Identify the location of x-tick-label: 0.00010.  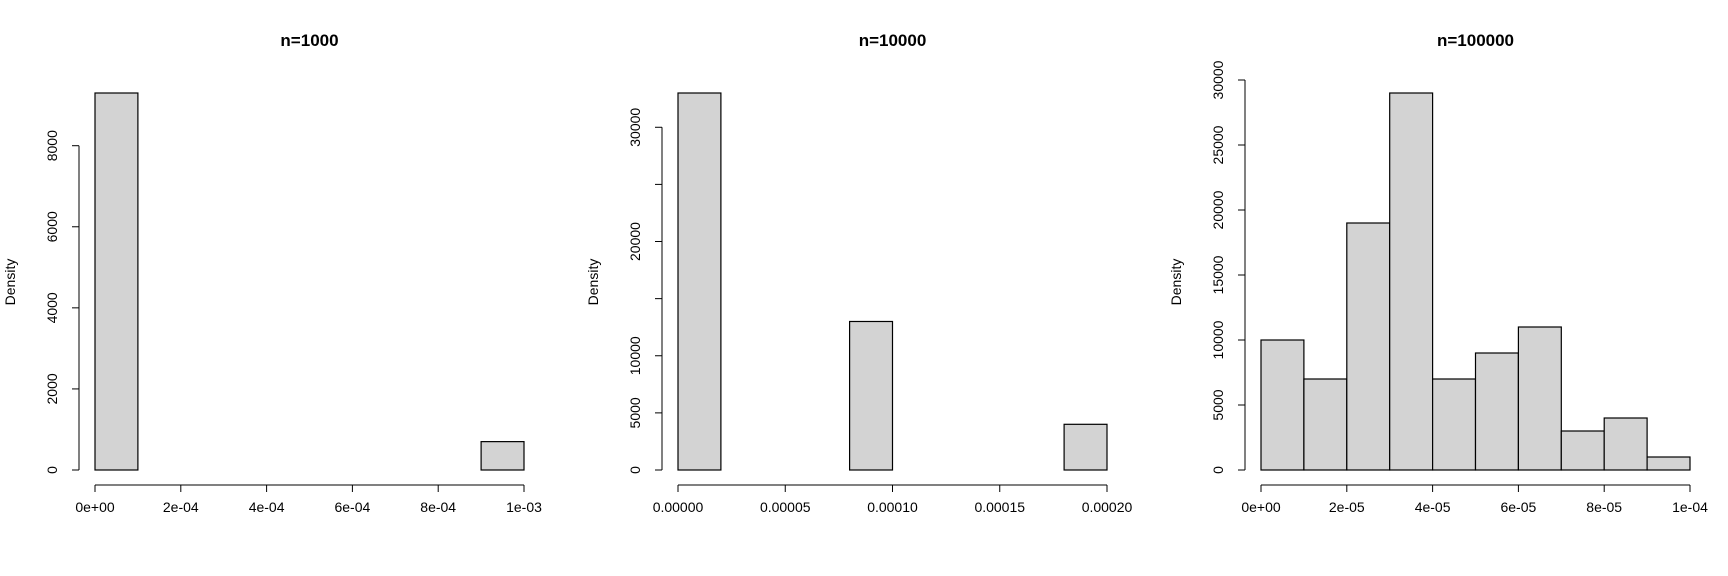
(892, 507).